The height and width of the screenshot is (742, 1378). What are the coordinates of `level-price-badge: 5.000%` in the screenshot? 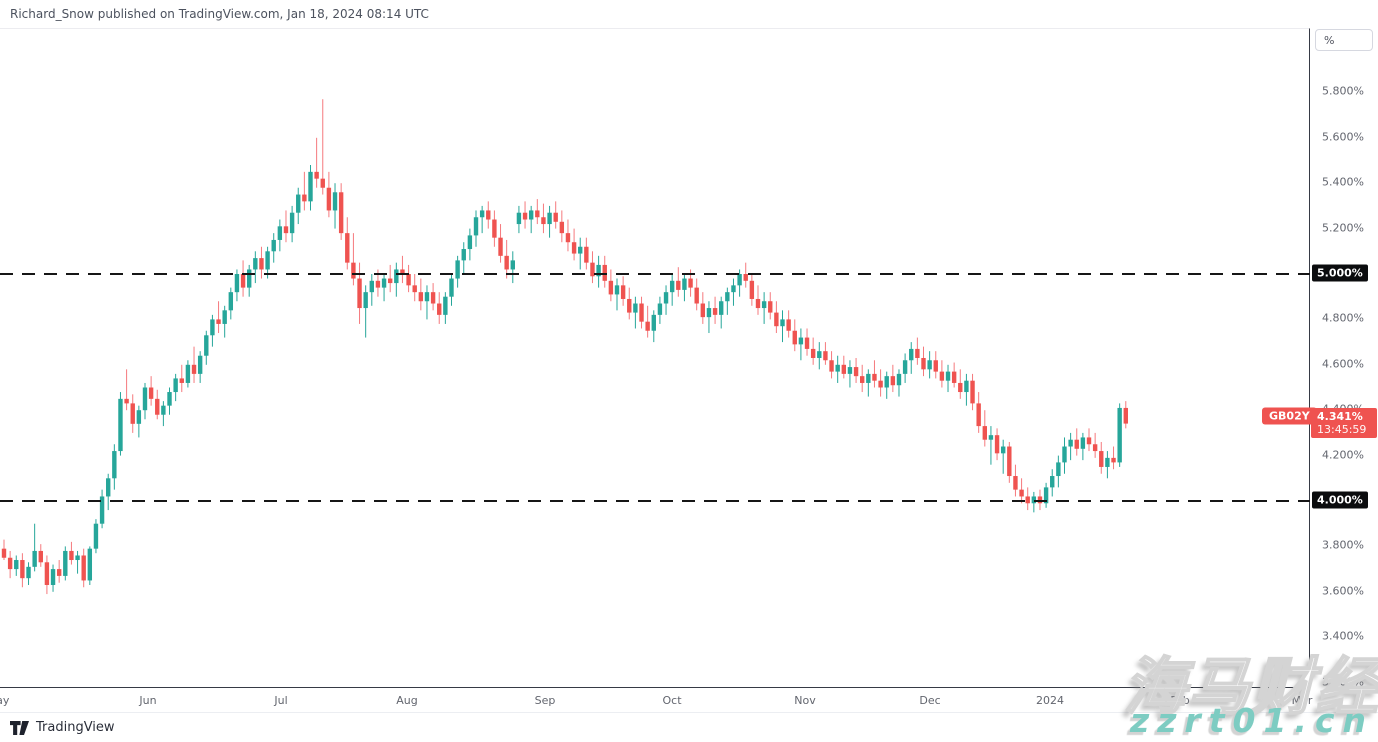 It's located at (1340, 273).